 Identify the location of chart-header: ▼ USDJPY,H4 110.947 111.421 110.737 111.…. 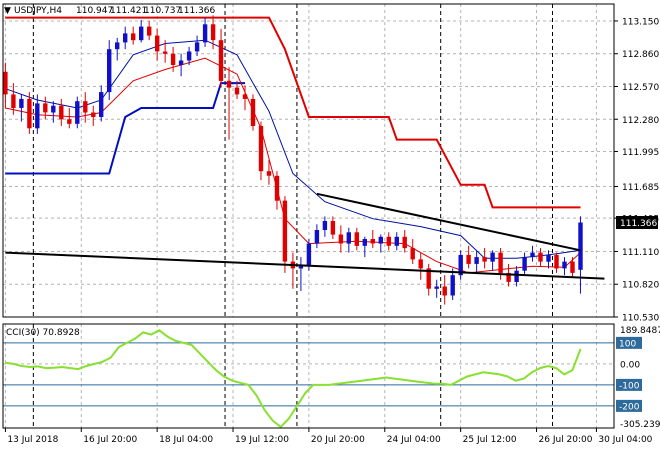
(109, 11).